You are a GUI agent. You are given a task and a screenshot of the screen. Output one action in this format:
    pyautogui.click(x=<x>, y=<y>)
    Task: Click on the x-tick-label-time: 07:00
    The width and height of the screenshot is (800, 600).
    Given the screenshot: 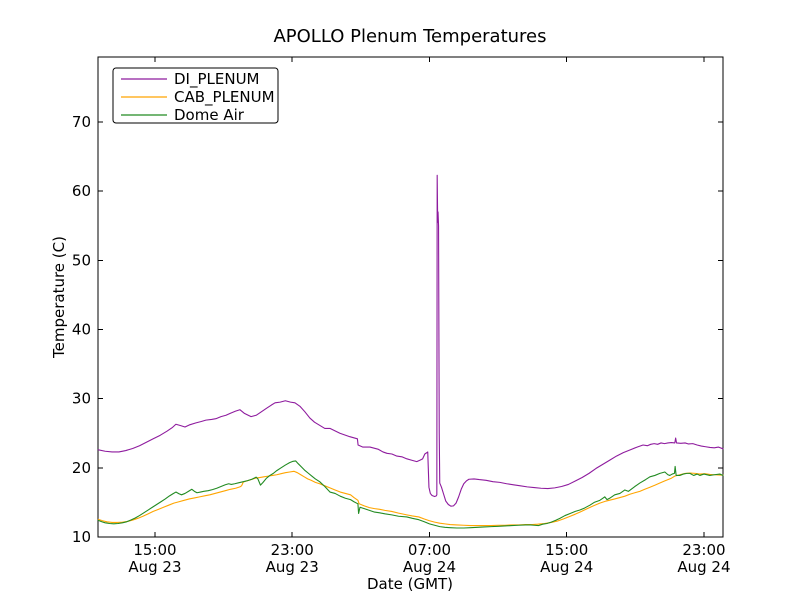 What is the action you would take?
    pyautogui.click(x=429, y=550)
    